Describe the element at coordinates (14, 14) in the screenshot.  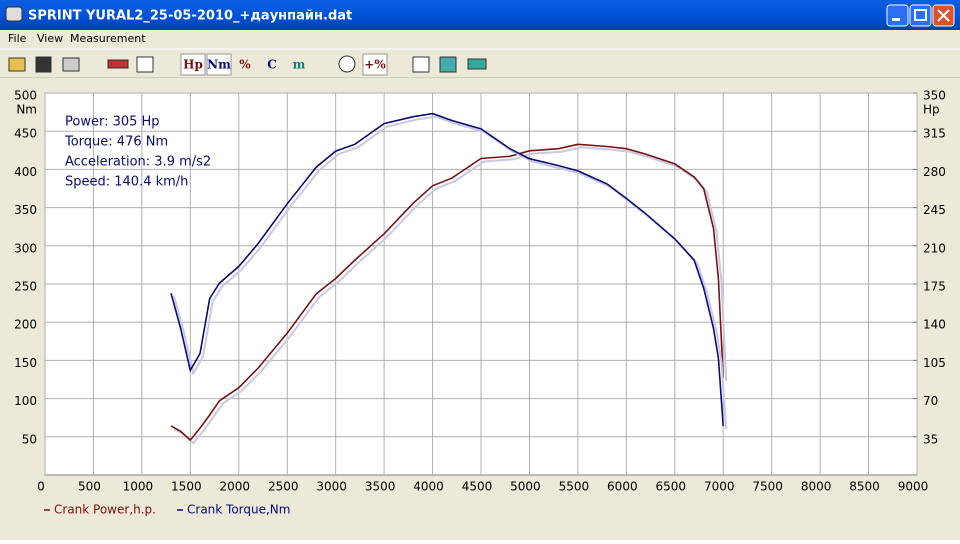
I see `app-icon` at that location.